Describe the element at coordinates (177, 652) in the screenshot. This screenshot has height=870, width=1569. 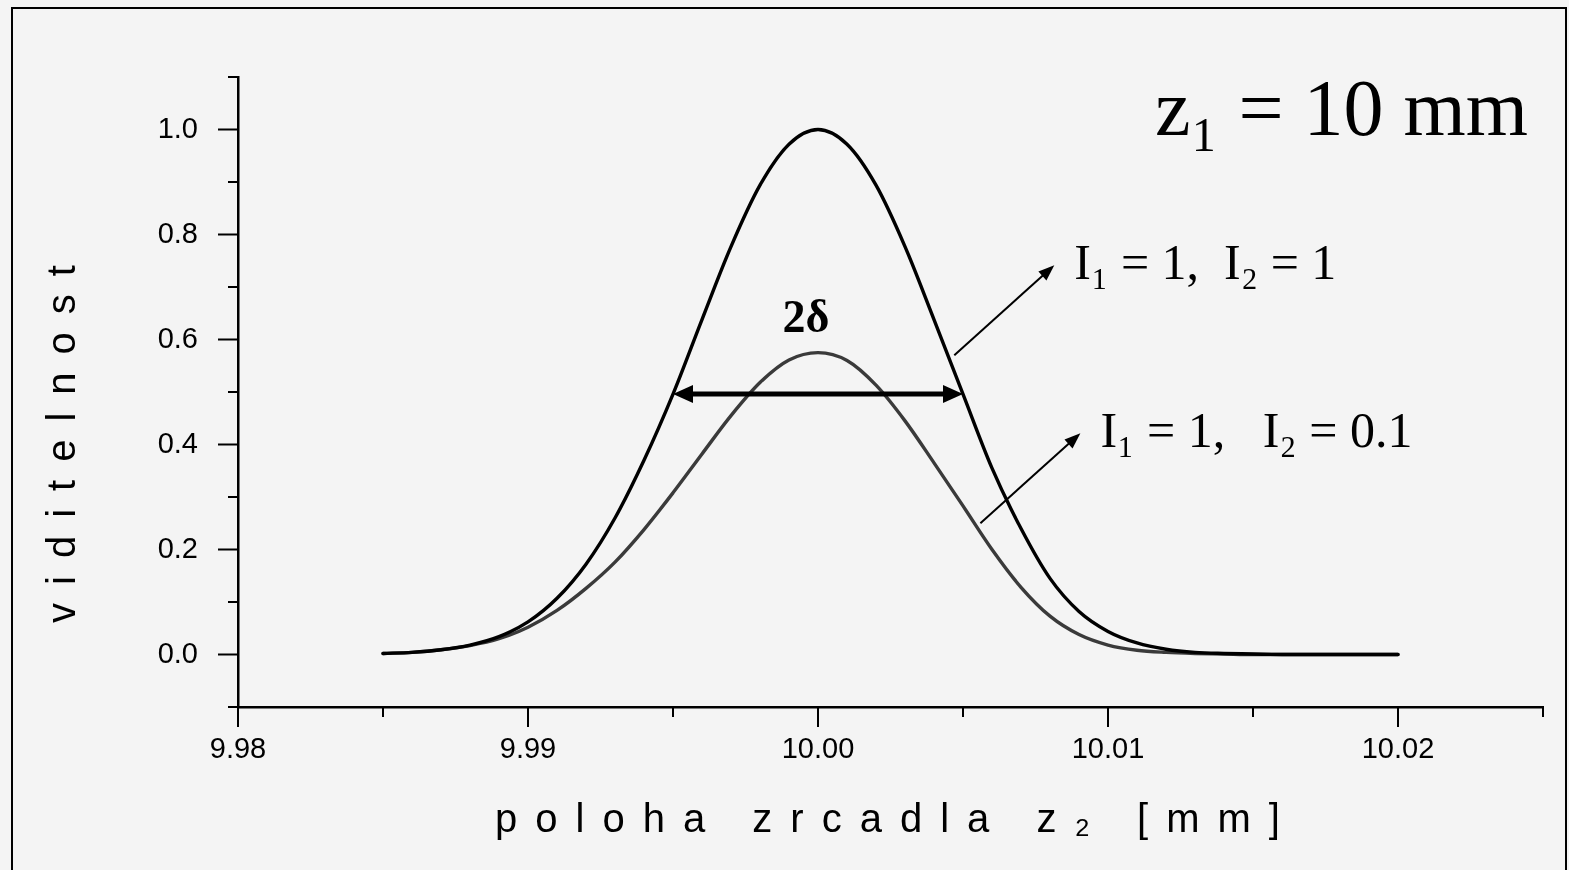
I see `y-tick-label: 0.0` at that location.